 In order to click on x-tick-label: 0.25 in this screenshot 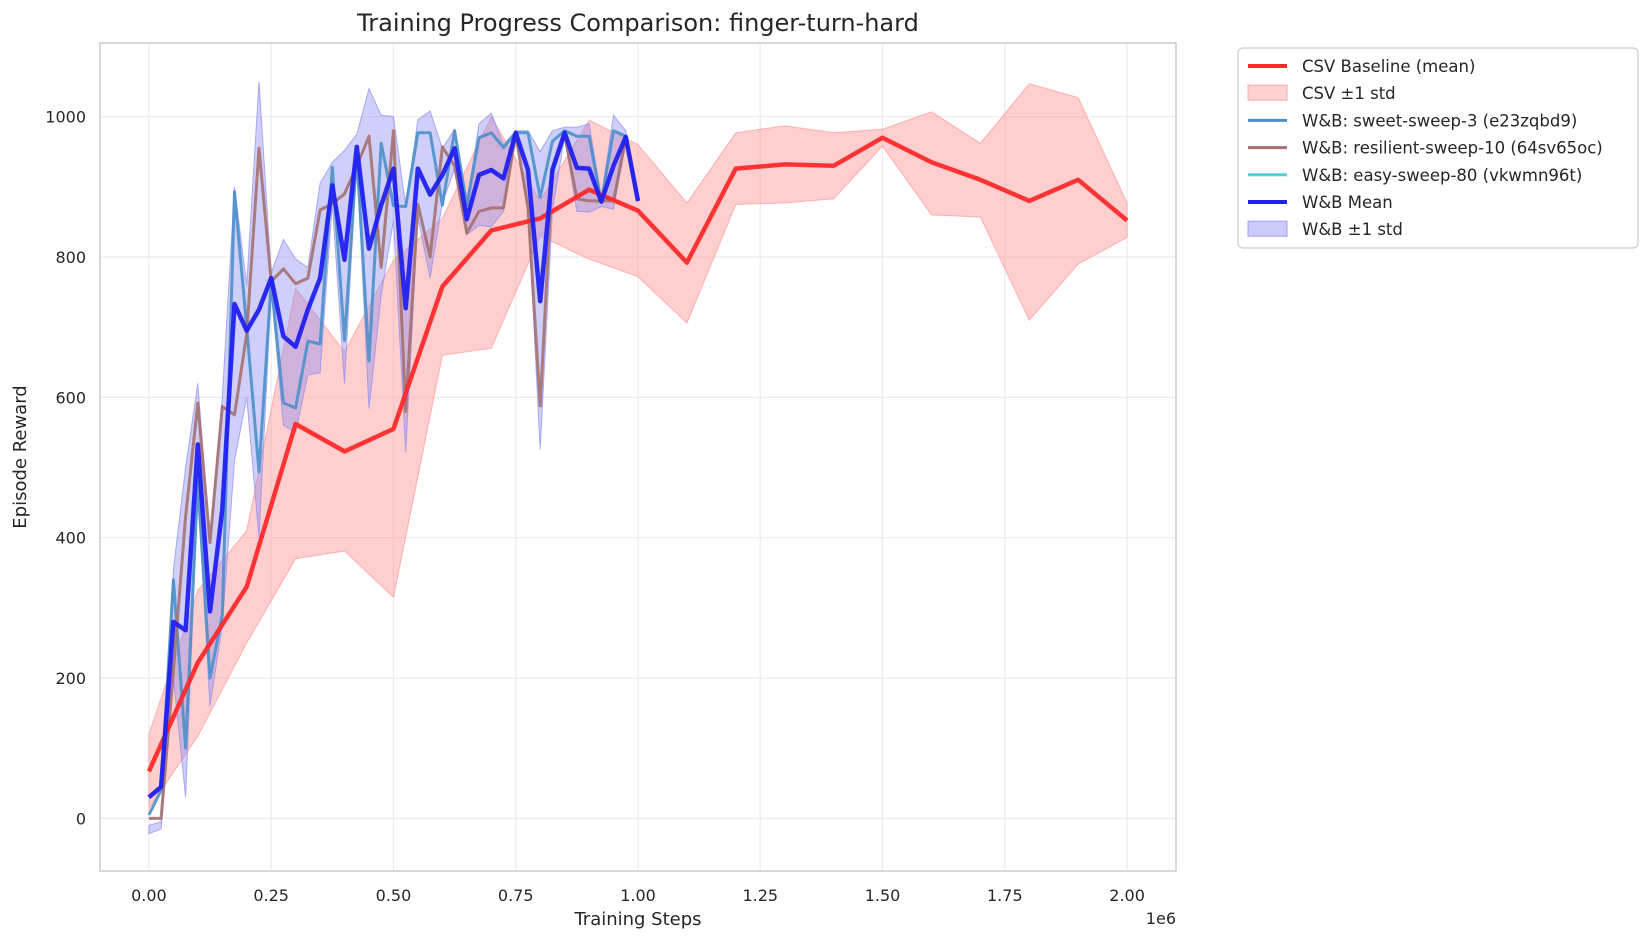, I will do `click(271, 895)`.